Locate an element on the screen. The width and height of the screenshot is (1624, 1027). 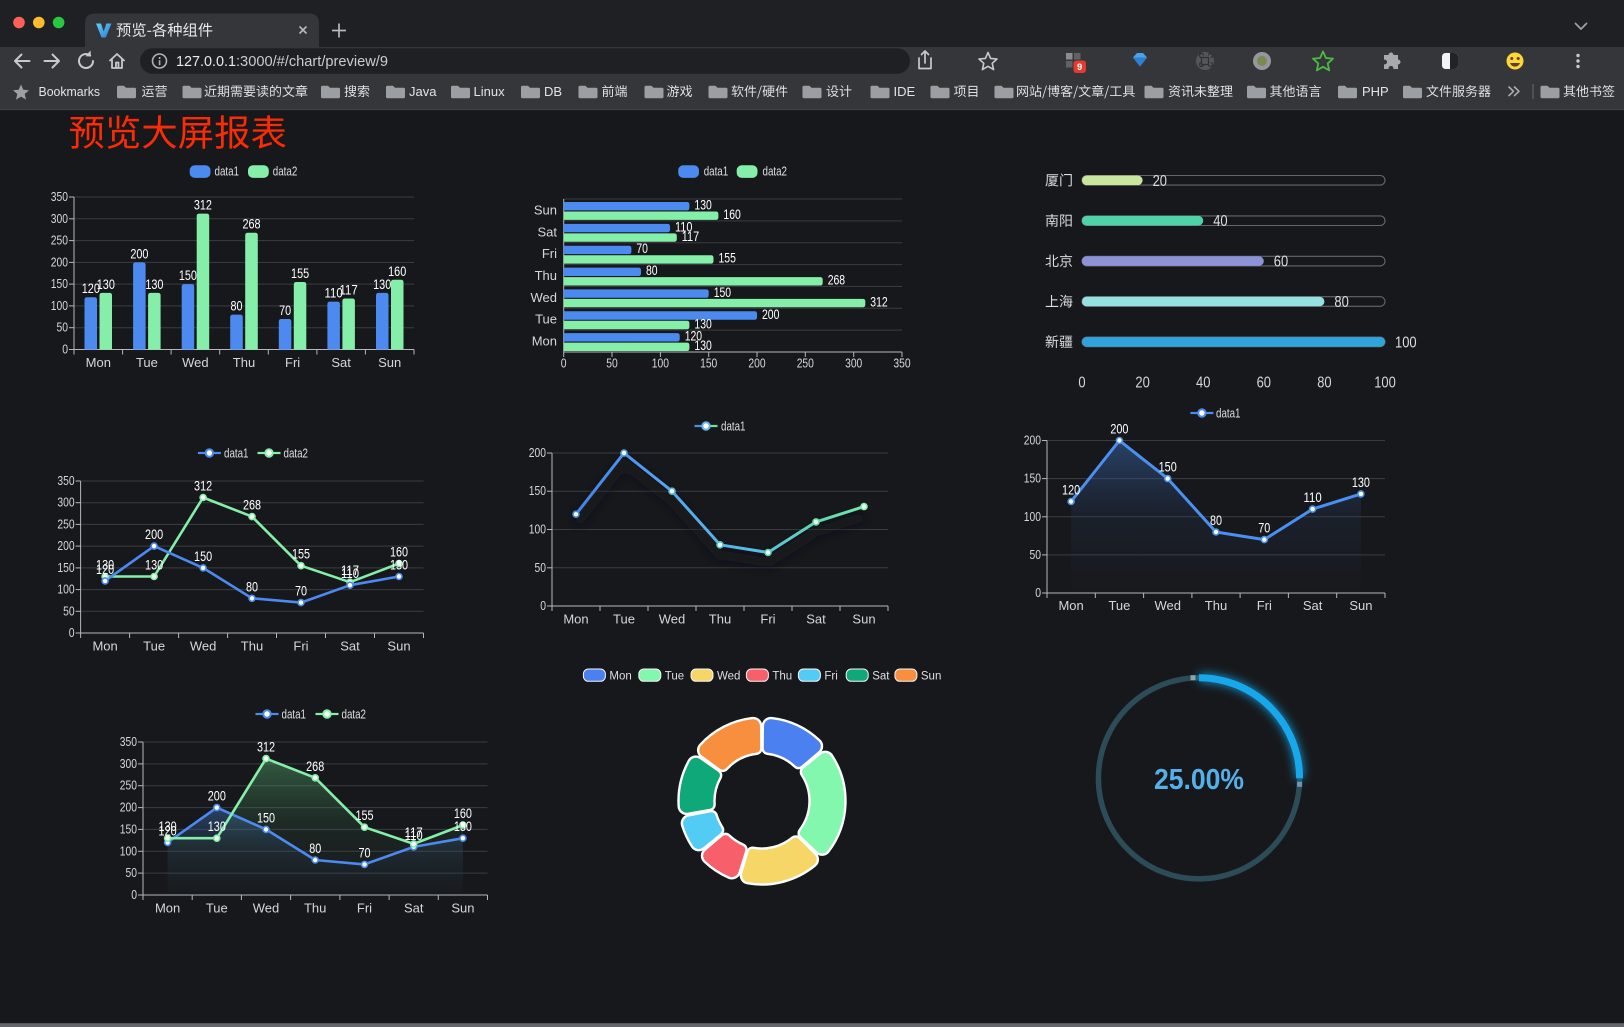
svg-text: 60 is located at coordinates (1264, 383).